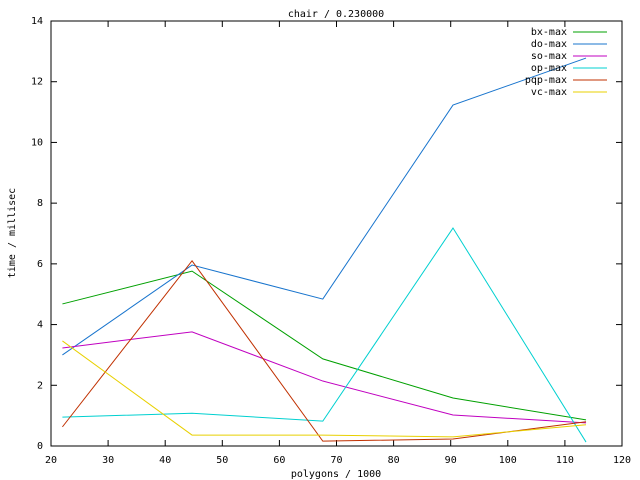 The height and width of the screenshot is (480, 640). What do you see at coordinates (549, 44) in the screenshot?
I see `legend-label: do-max` at bounding box center [549, 44].